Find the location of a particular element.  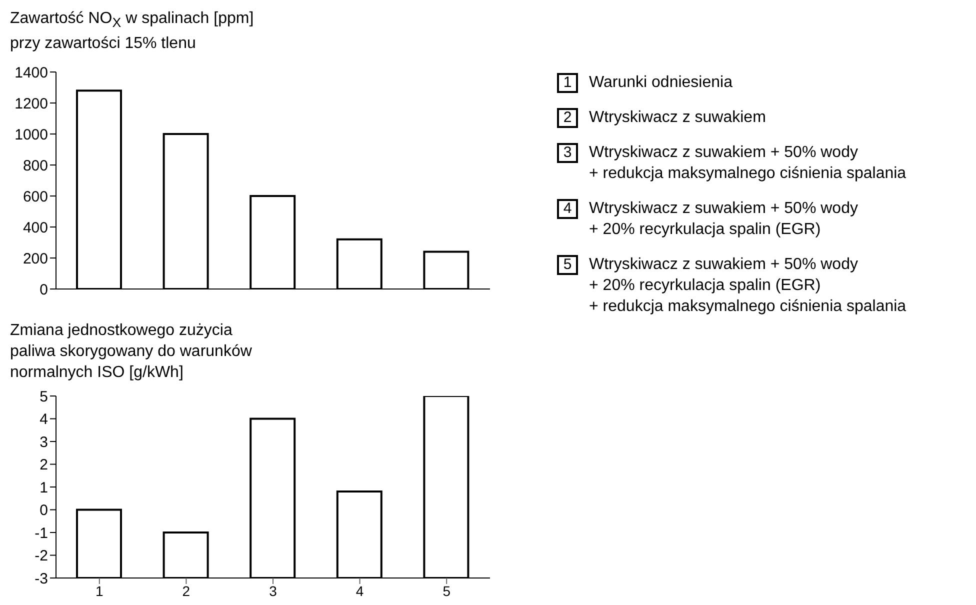

y-tick-label: 200 is located at coordinates (35, 259).